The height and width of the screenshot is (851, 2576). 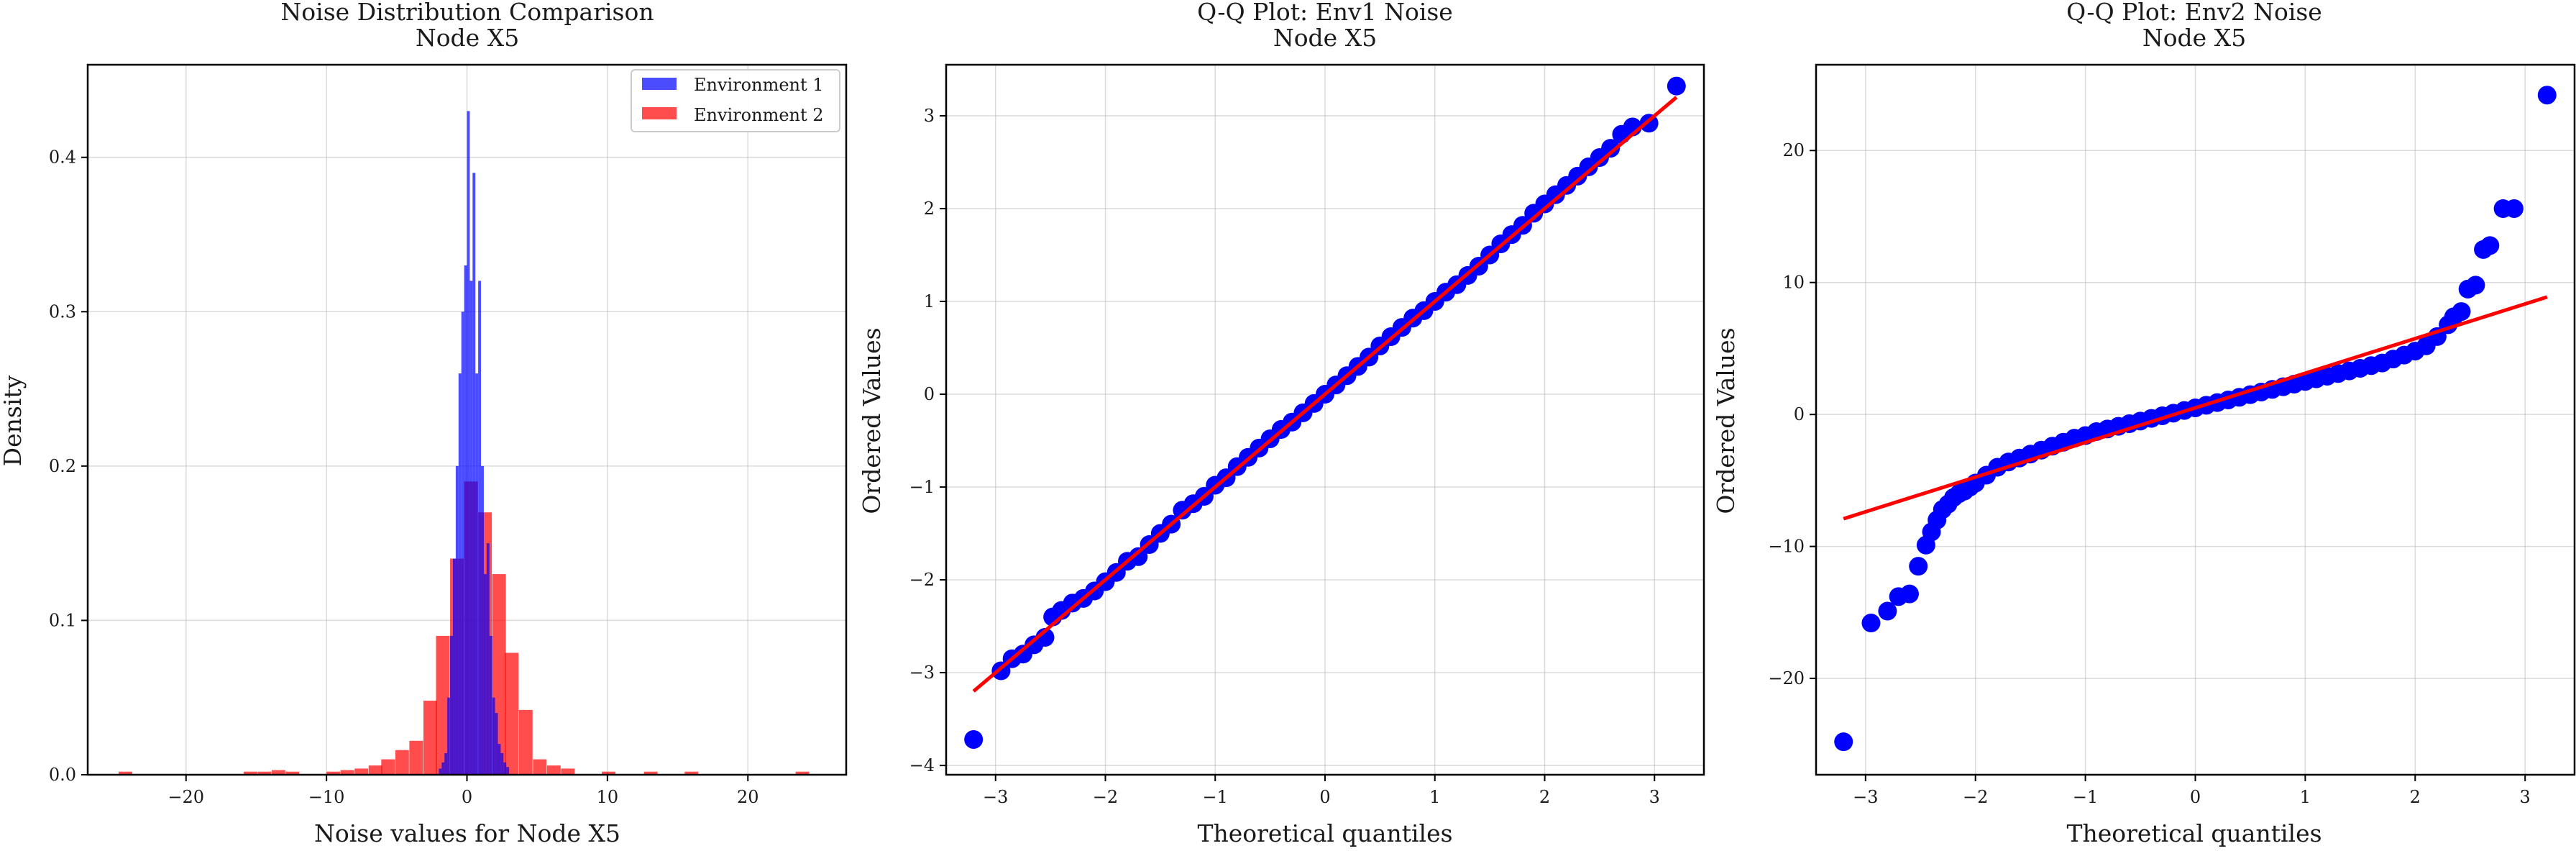 What do you see at coordinates (62, 620) in the screenshot?
I see `y-tick-label: 0.1` at bounding box center [62, 620].